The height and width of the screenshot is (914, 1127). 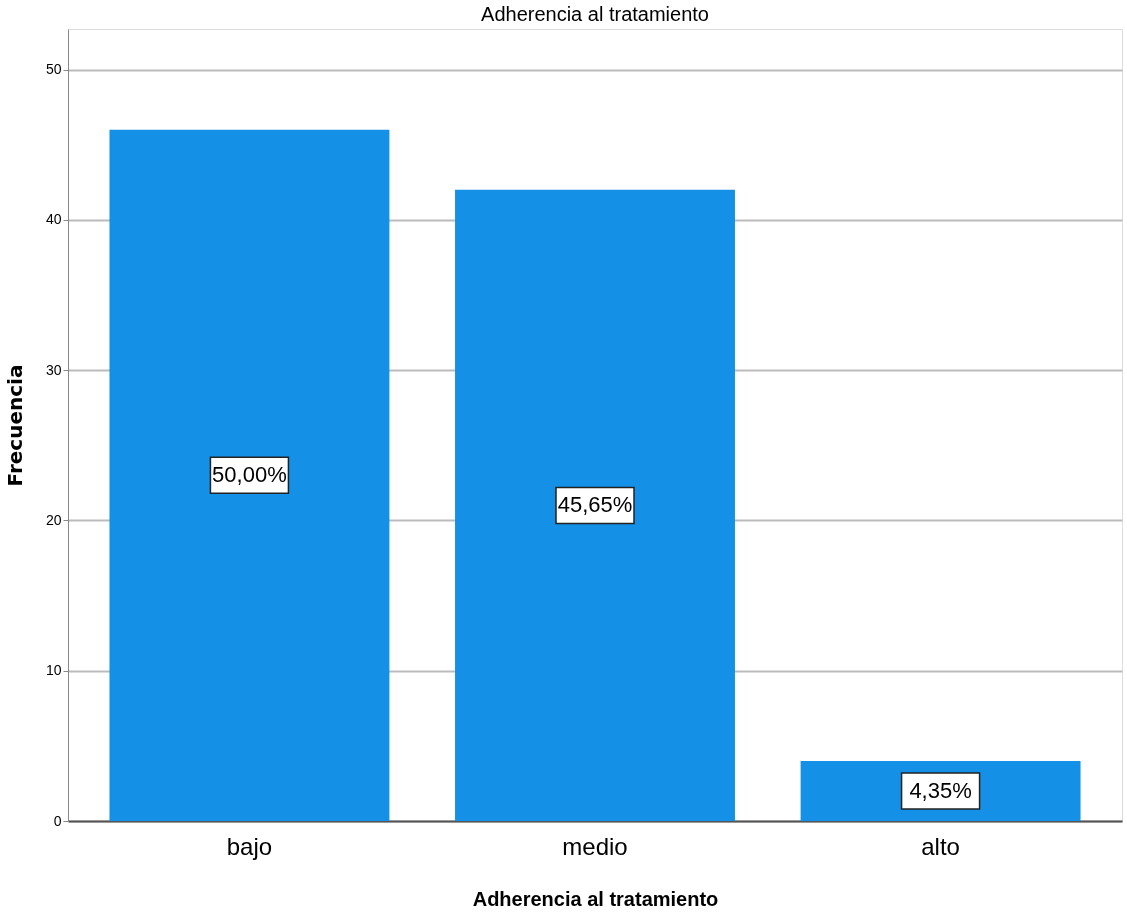 What do you see at coordinates (57, 820) in the screenshot?
I see `y-tick-label: 0` at bounding box center [57, 820].